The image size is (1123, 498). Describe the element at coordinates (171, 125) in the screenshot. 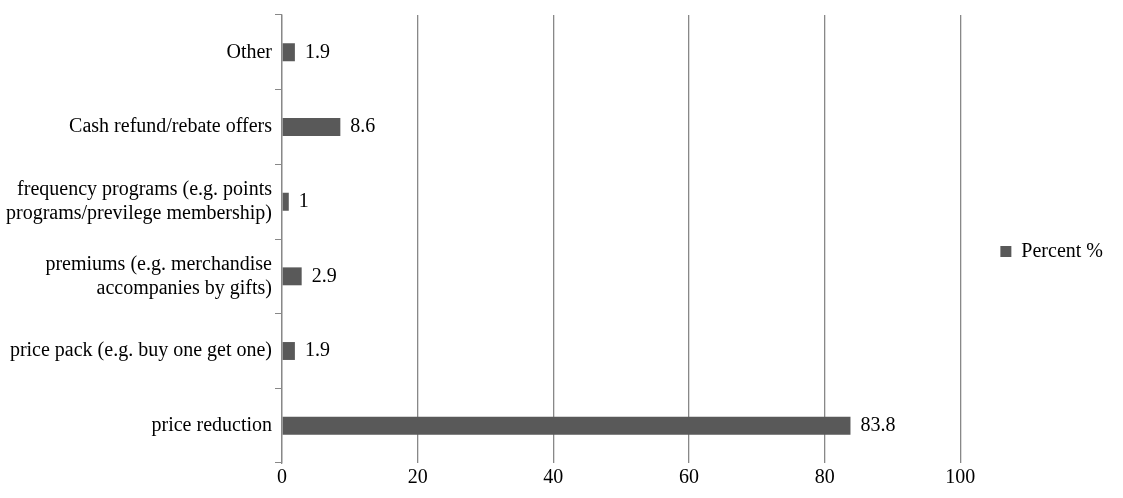

I see `y-tick-label: Cash refund/rebate offers` at that location.